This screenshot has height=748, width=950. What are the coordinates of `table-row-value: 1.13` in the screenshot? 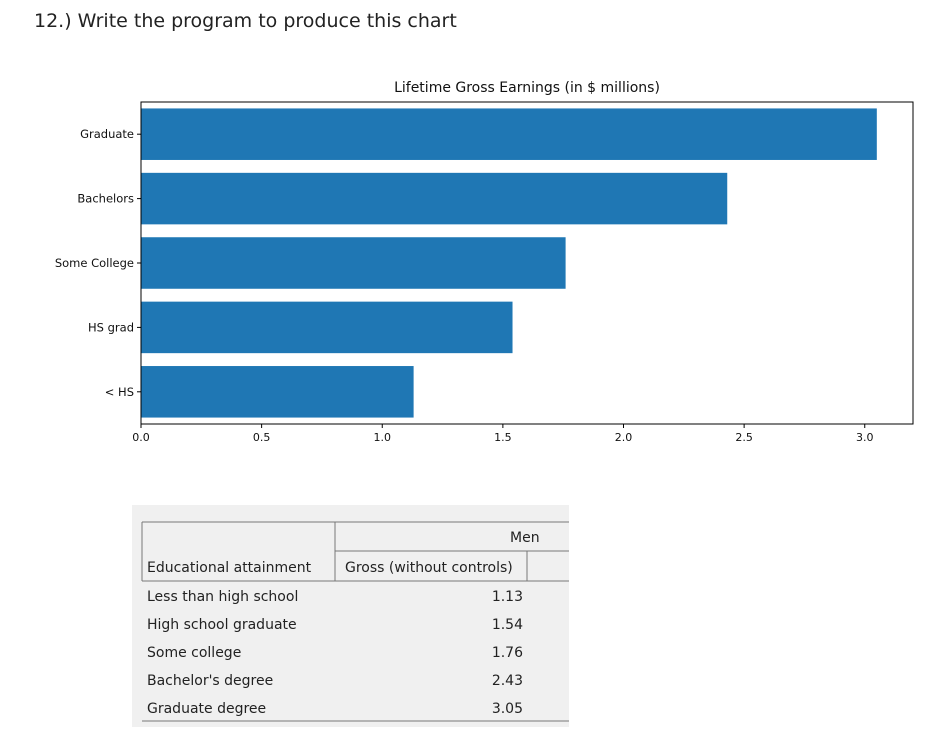 It's located at (507, 597).